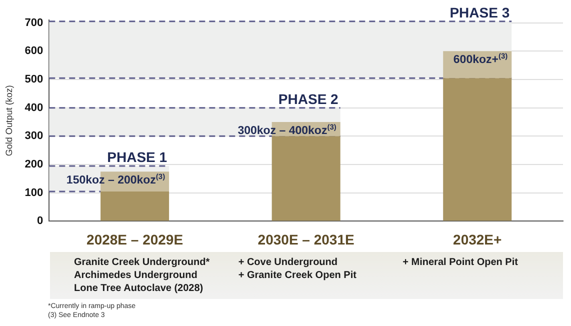 Image resolution: width=571 pixels, height=326 pixels. I want to click on y-tick-label: 600, so click(34, 51).